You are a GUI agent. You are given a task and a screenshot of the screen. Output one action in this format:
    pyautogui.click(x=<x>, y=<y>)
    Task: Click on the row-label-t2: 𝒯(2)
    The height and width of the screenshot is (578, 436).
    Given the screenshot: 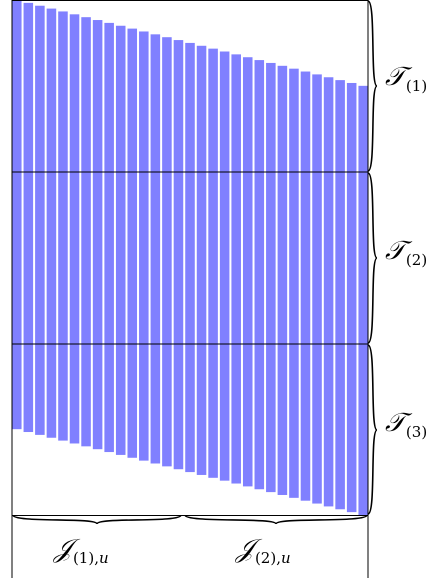 What is the action you would take?
    pyautogui.click(x=406, y=252)
    